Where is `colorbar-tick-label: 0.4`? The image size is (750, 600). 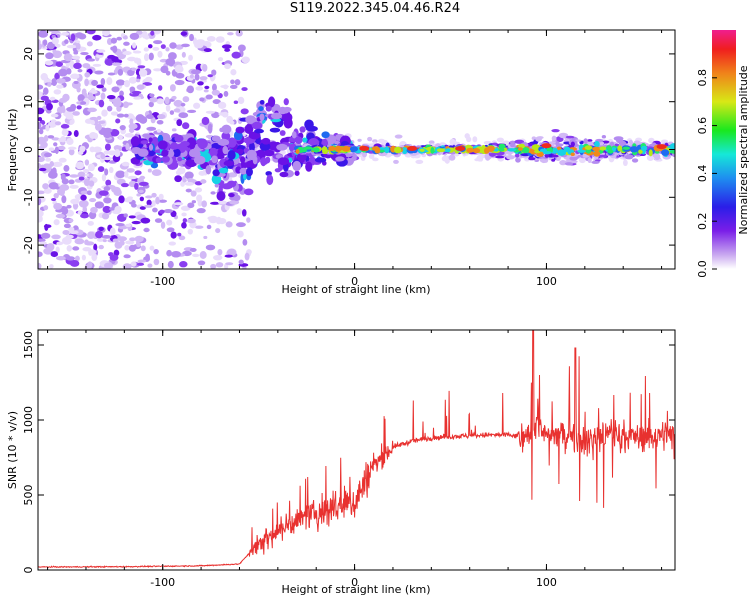 colorbar-tick-label: 0.4 is located at coordinates (702, 174).